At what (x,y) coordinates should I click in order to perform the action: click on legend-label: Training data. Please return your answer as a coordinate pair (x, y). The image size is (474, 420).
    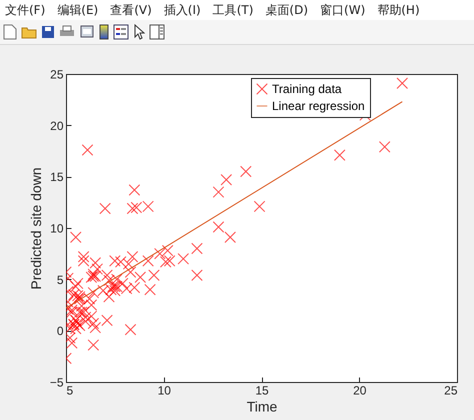
    Looking at the image, I should click on (307, 89).